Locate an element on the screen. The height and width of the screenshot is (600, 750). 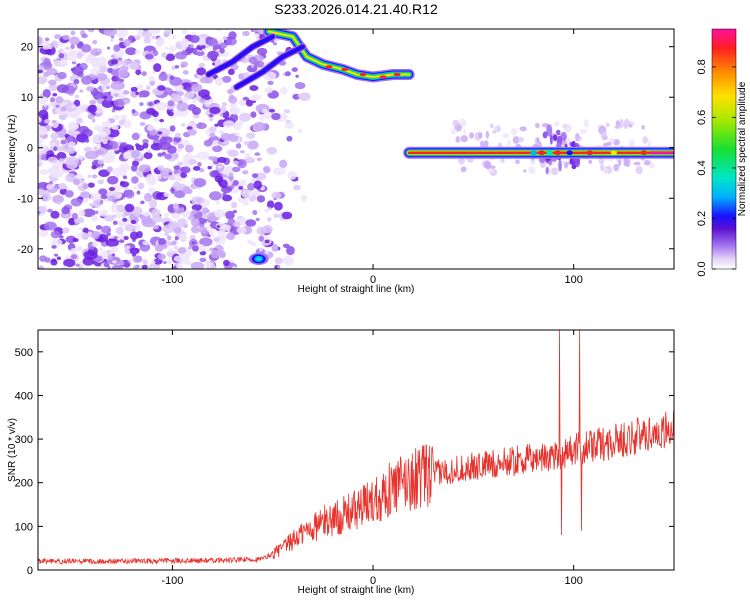
y-tick-label: 100 is located at coordinates (24, 527).